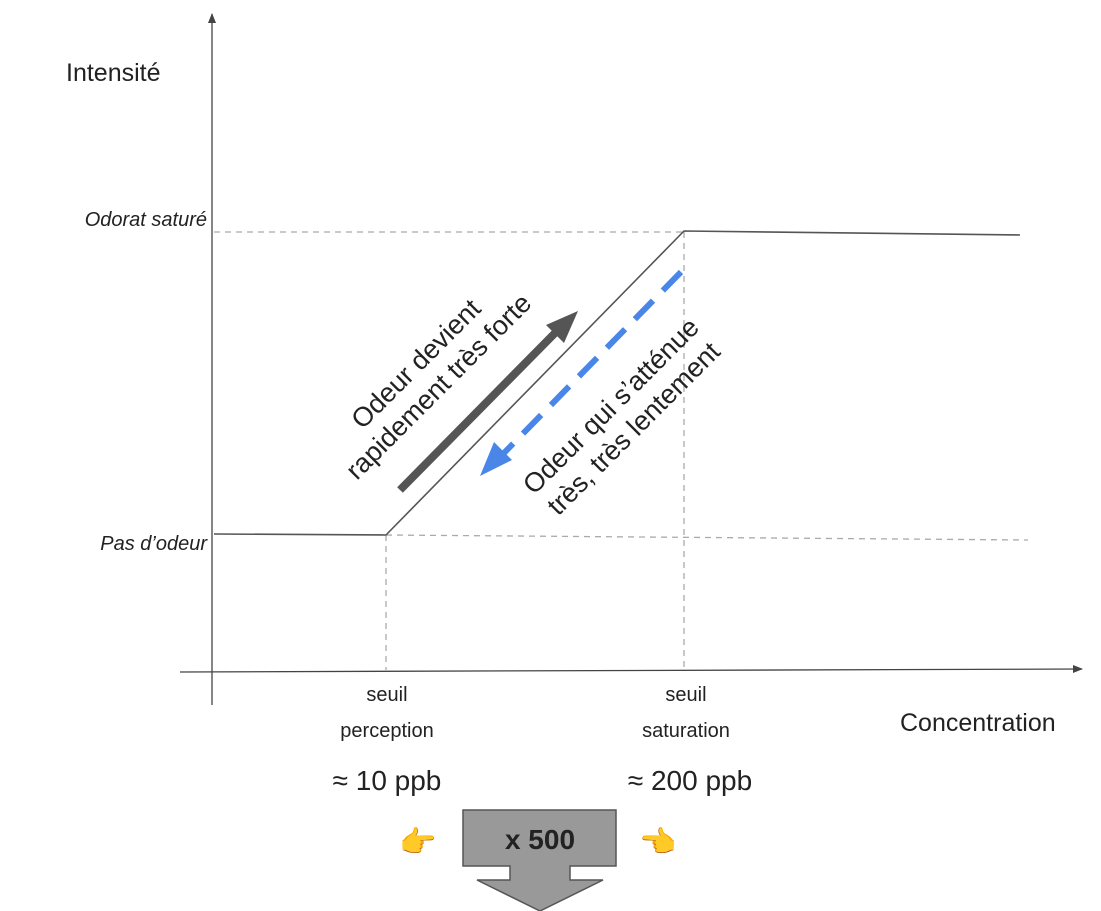  I want to click on saturated-level-label: Odorat saturé, so click(146, 220).